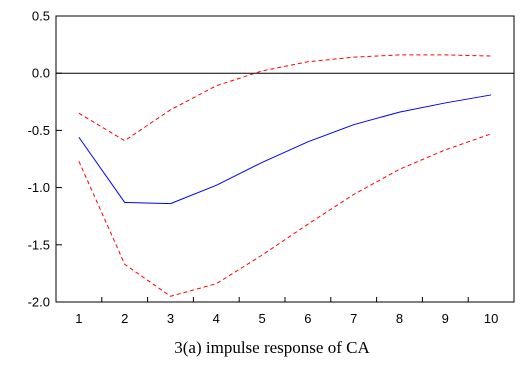 The width and height of the screenshot is (524, 371). I want to click on x-tick-label: 1, so click(78, 318).